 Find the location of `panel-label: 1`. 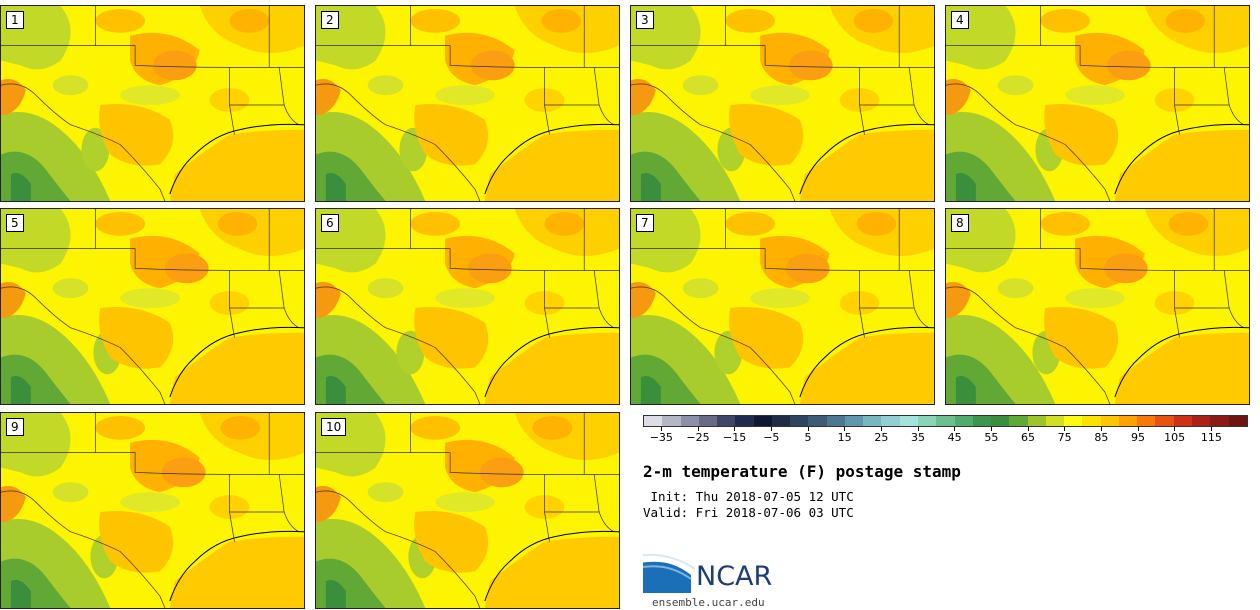

panel-label: 1 is located at coordinates (15, 20).